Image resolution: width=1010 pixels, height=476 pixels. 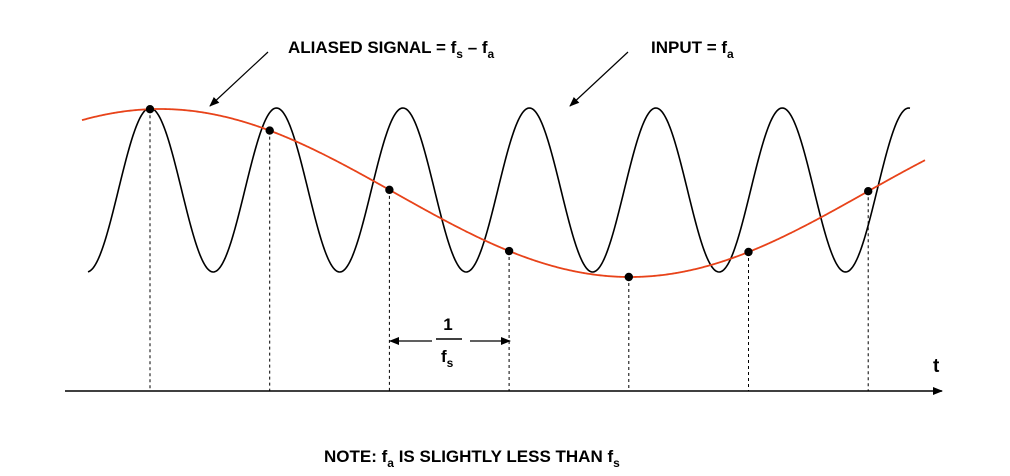 What do you see at coordinates (391, 49) in the screenshot?
I see `aliased-signal-label: ALIASED SIGNAL = fs – fa` at bounding box center [391, 49].